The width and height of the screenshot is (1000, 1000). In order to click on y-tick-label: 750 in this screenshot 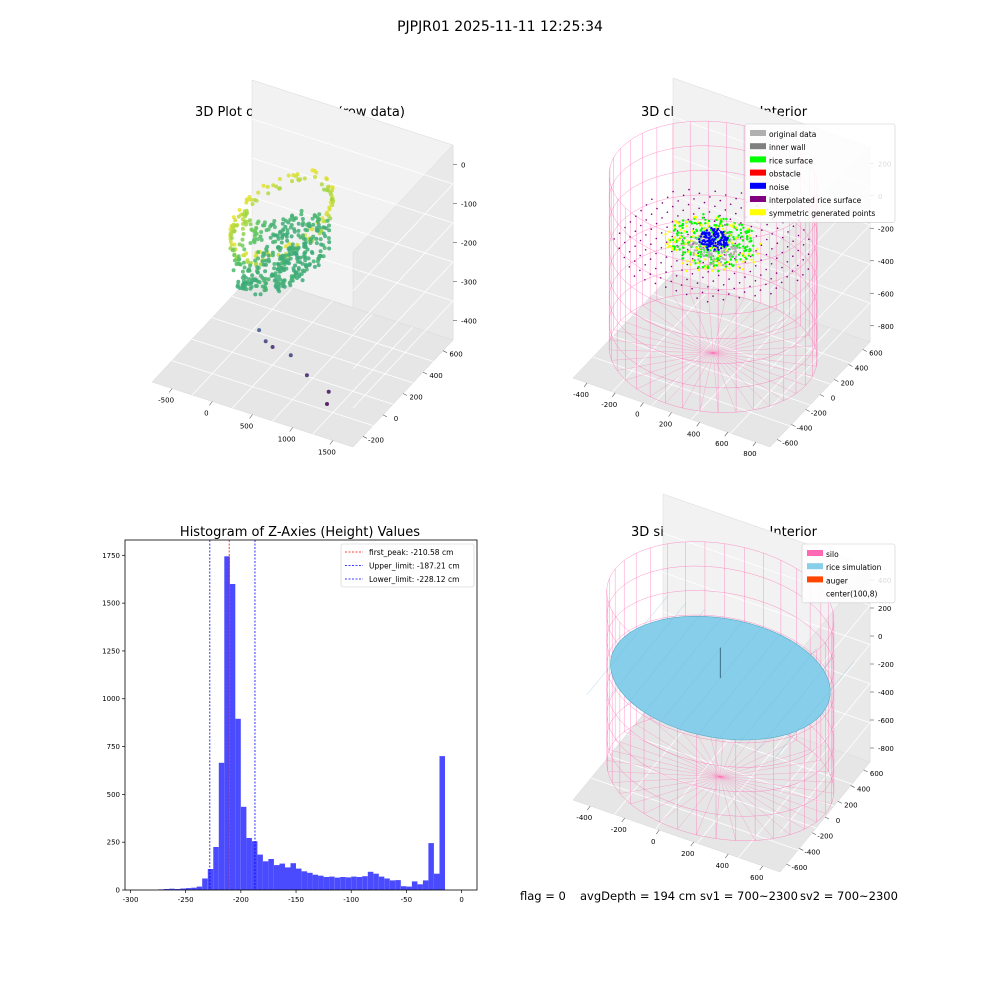, I will do `click(113, 747)`.